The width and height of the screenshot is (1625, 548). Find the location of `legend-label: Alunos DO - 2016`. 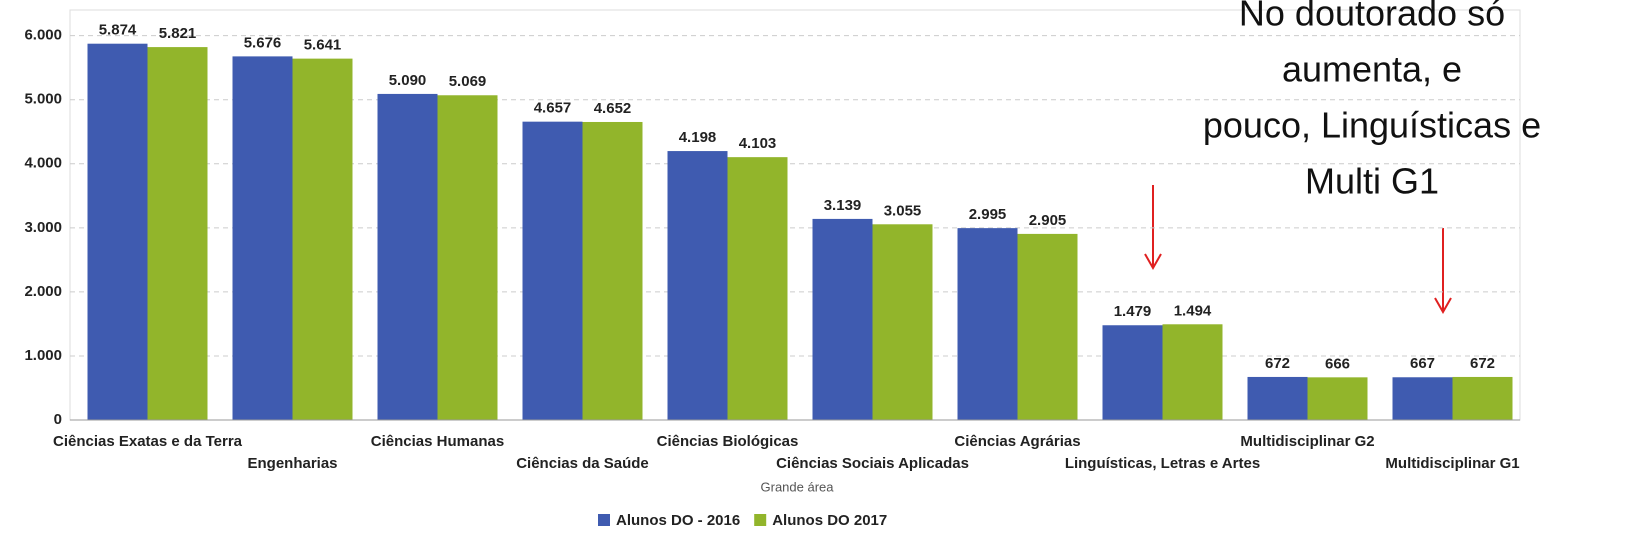

legend-label: Alunos DO - 2016 is located at coordinates (678, 520).